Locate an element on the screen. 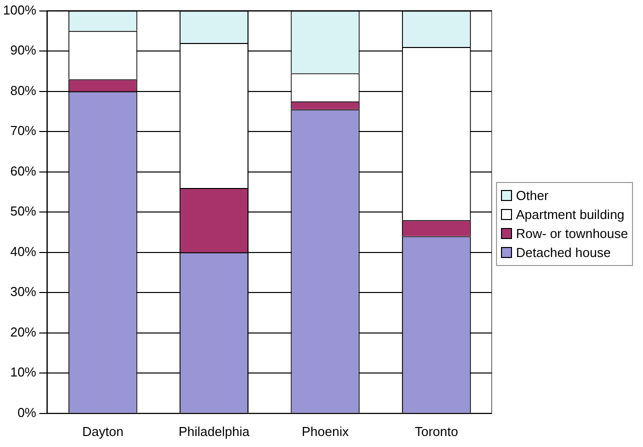 This screenshot has height=447, width=643. y-tick-label: 70% is located at coordinates (23, 130).